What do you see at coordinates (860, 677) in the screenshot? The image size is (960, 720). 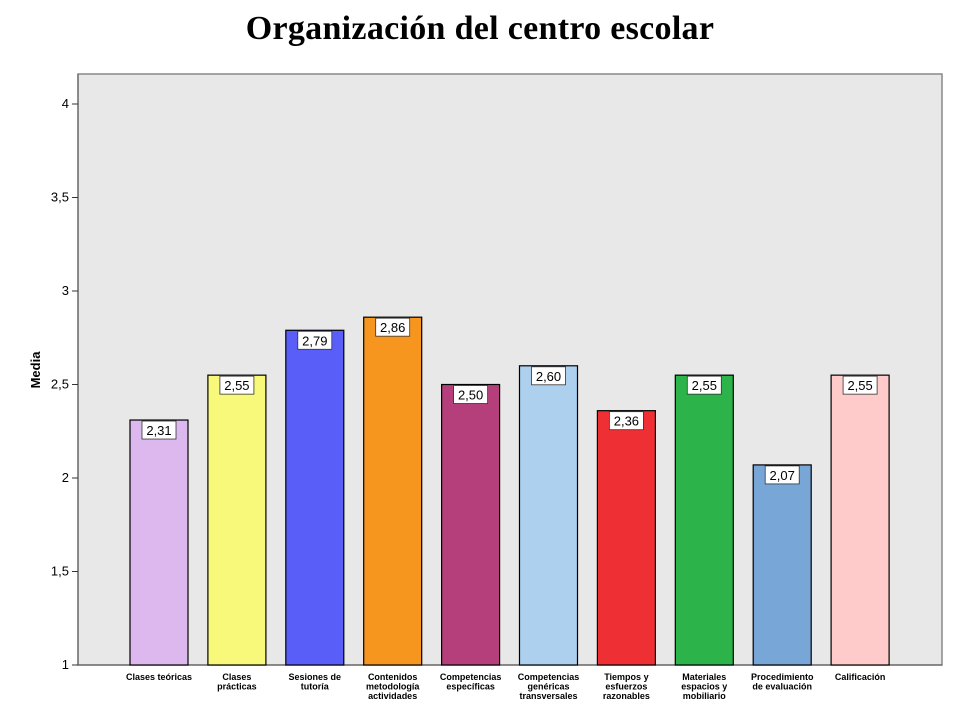 I see `category-label: Calificación` at bounding box center [860, 677].